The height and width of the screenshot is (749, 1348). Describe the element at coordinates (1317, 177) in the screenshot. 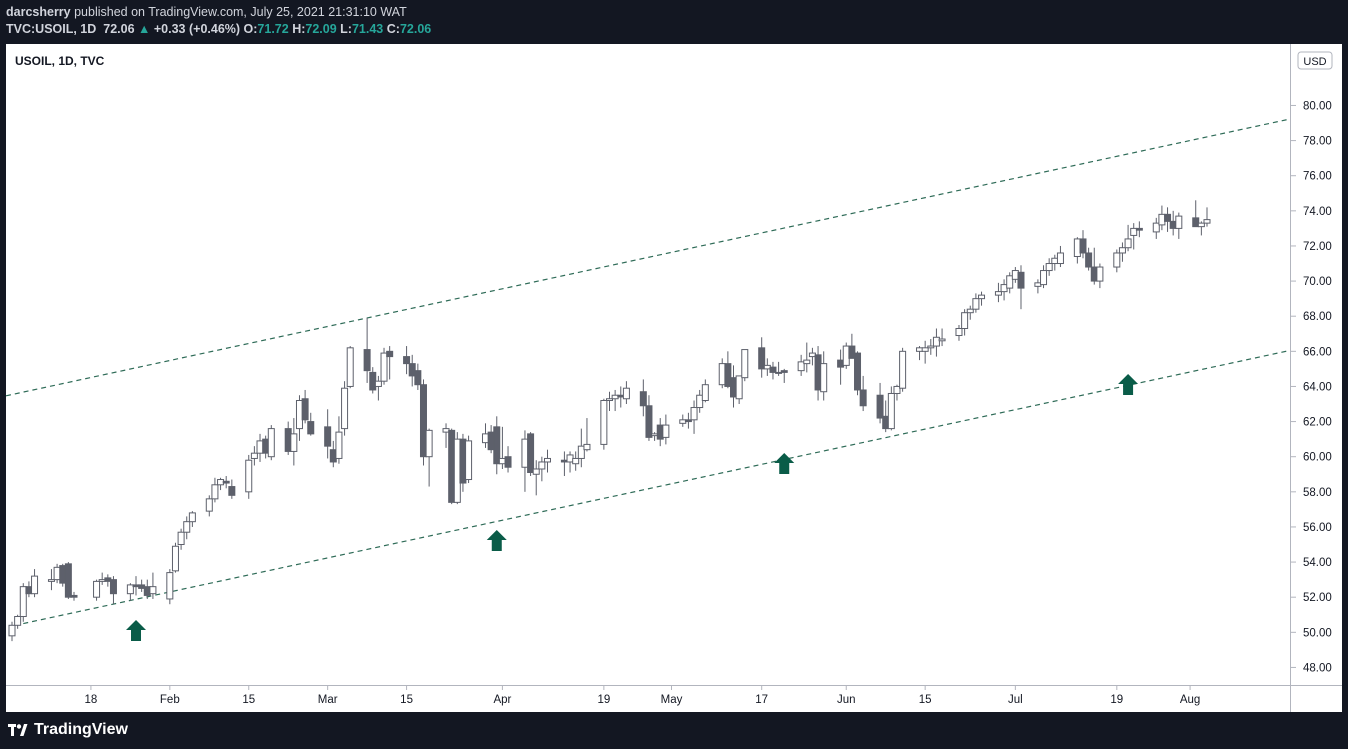

I see `y-tick-label: 76.00` at that location.